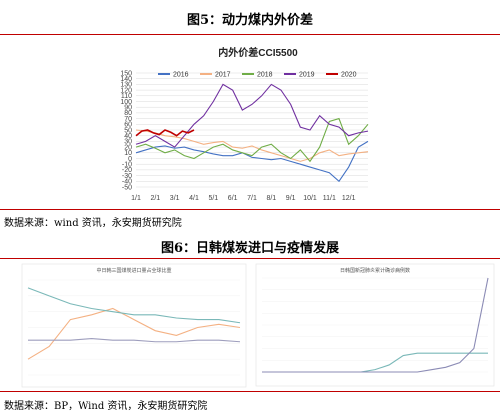 This screenshot has height=413, width=500. Describe the element at coordinates (127, 176) in the screenshot. I see `y-tick-label: -30` at that location.